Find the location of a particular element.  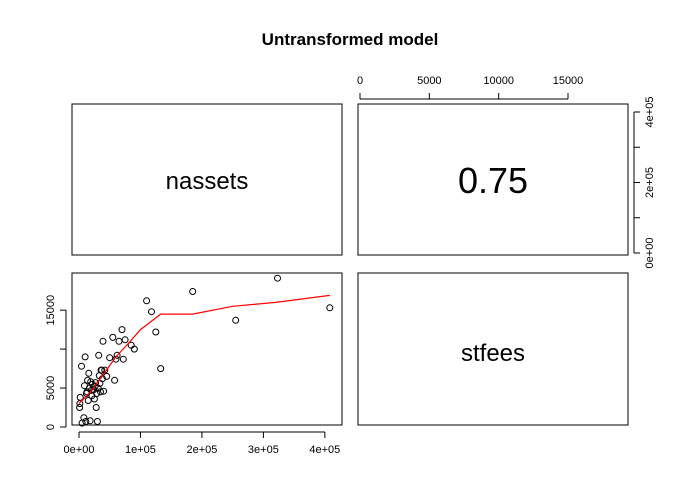

panel-top-right is located at coordinates (493, 179).